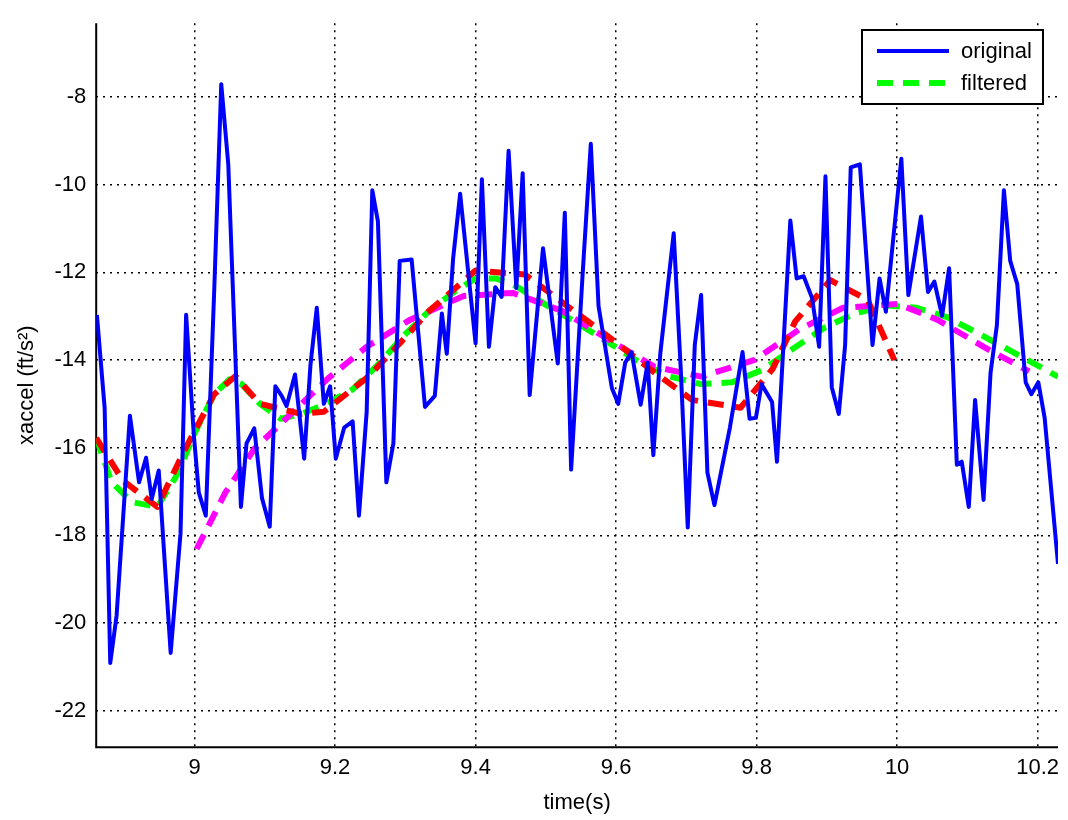  Describe the element at coordinates (70, 709) in the screenshot. I see `y-tick-label: -22` at that location.